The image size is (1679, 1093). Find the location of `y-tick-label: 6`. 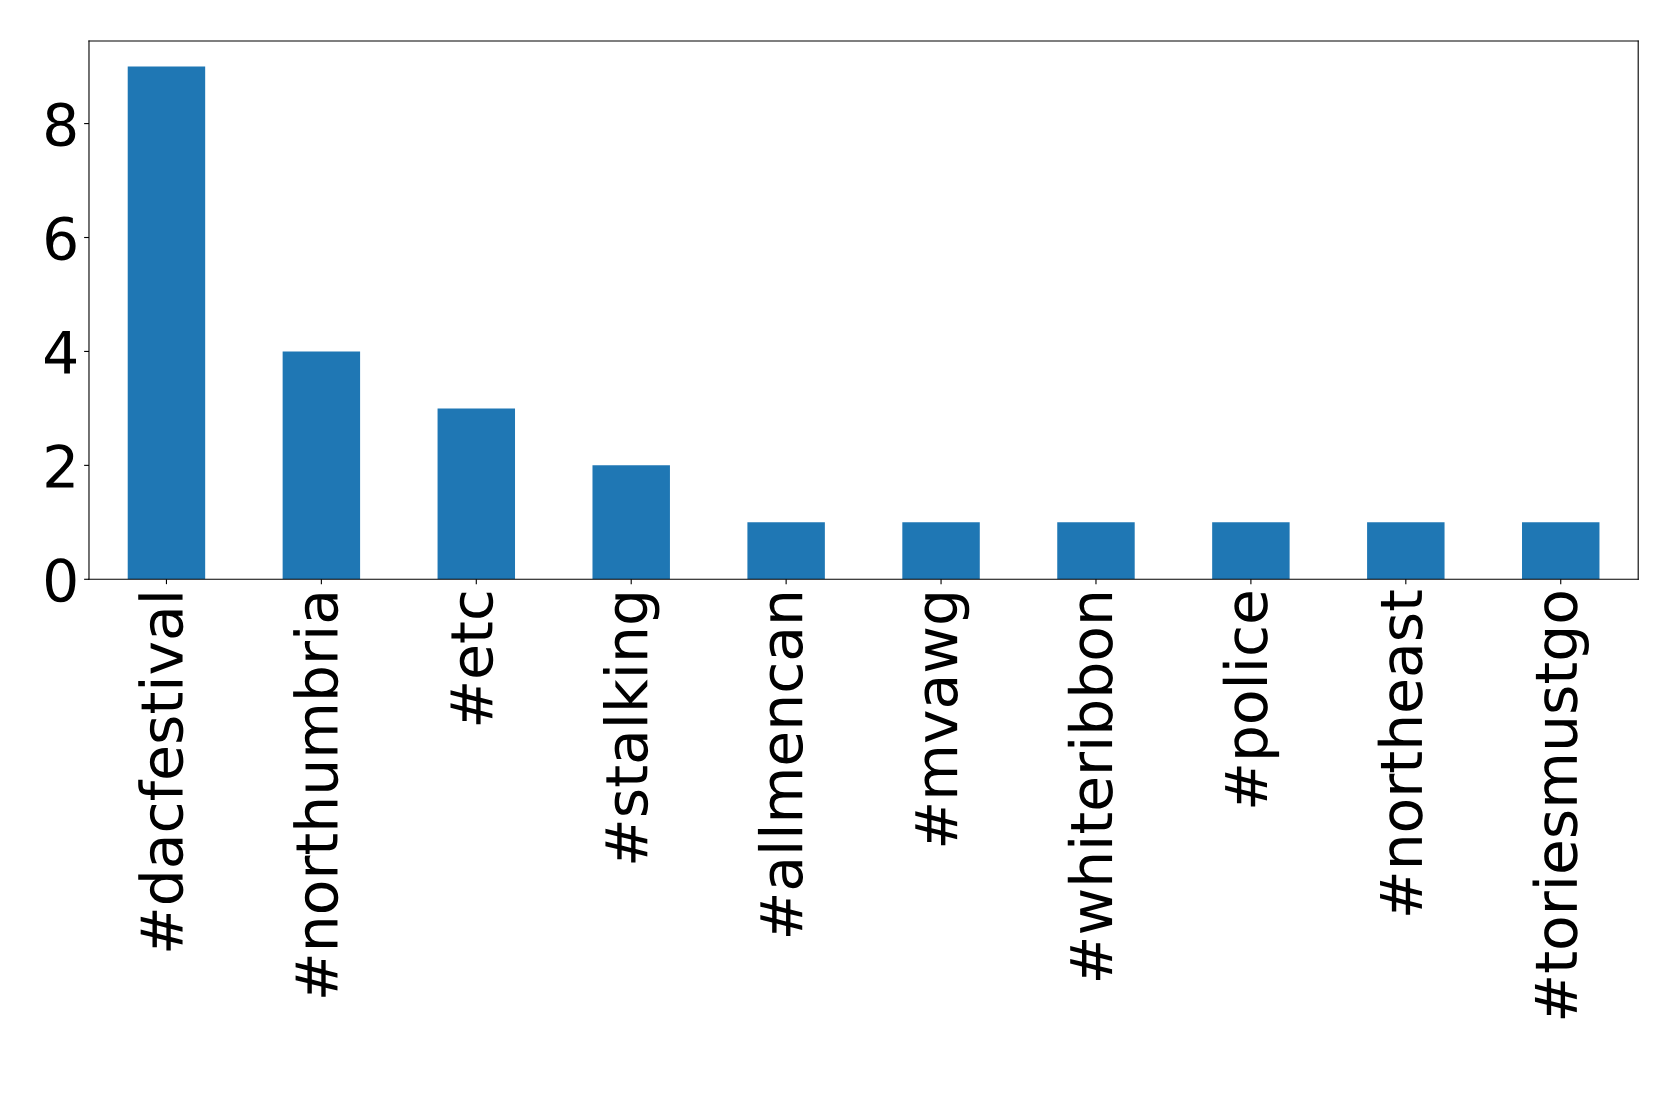

y-tick-label: 6 is located at coordinates (61, 238).